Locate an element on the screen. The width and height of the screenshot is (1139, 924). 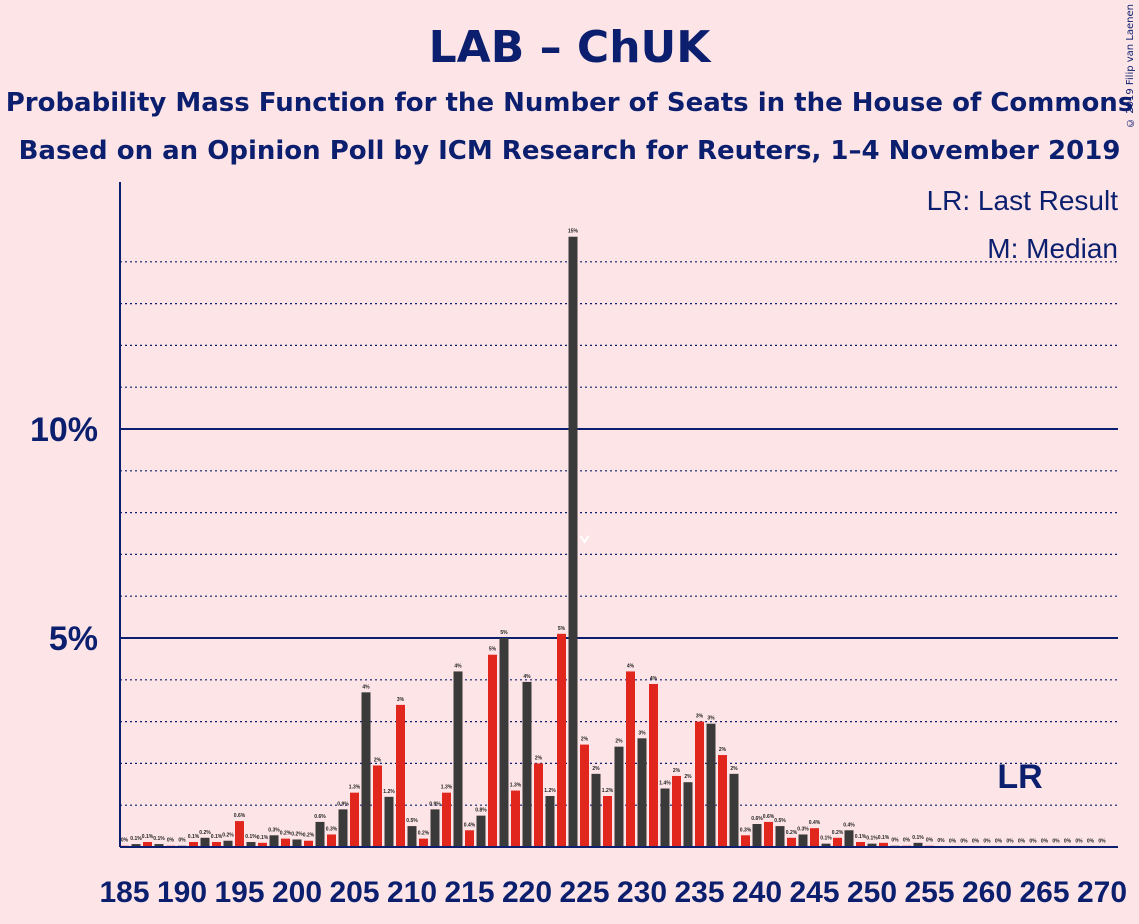
bar-value-label: 1.4% is located at coordinates (665, 783).